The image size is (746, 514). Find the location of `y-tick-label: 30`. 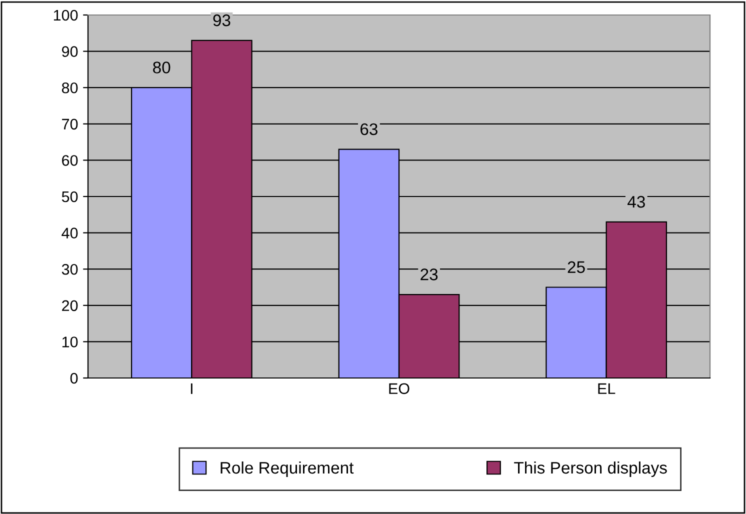

y-tick-label: 30 is located at coordinates (70, 269).